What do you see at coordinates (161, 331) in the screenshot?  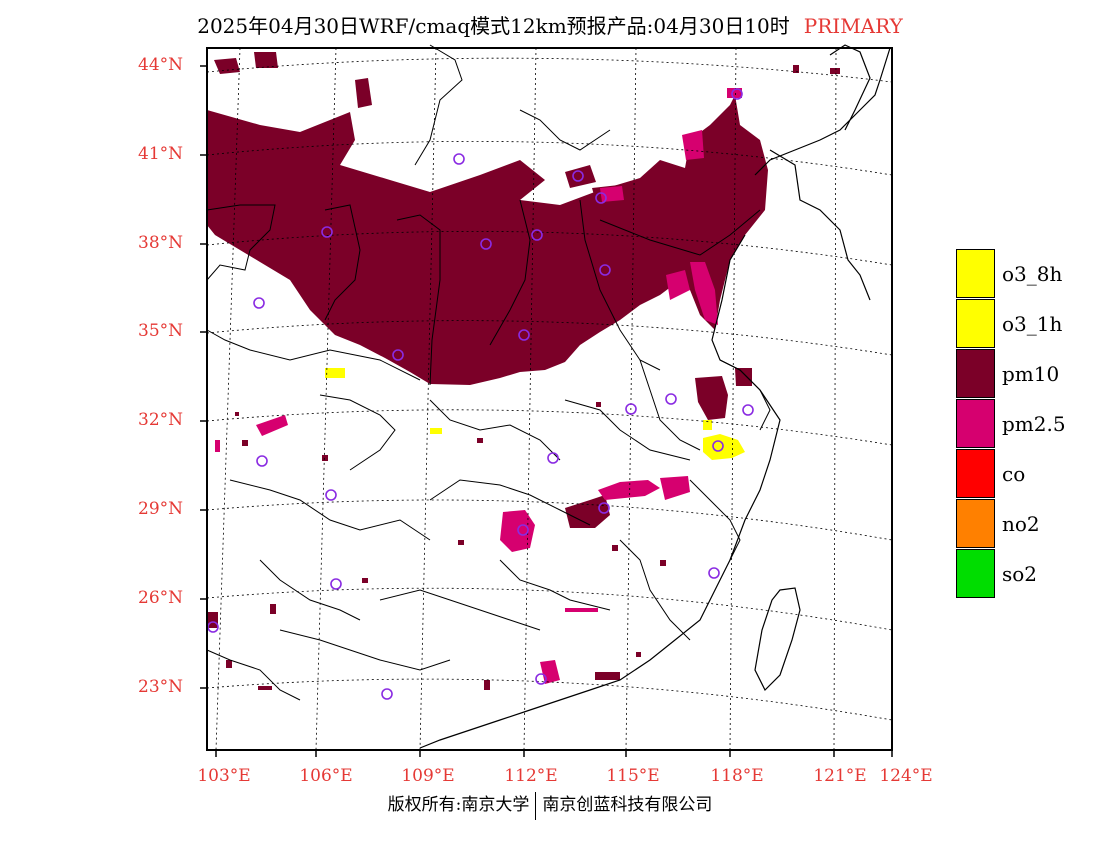 I see `lat-label: 35°N` at bounding box center [161, 331].